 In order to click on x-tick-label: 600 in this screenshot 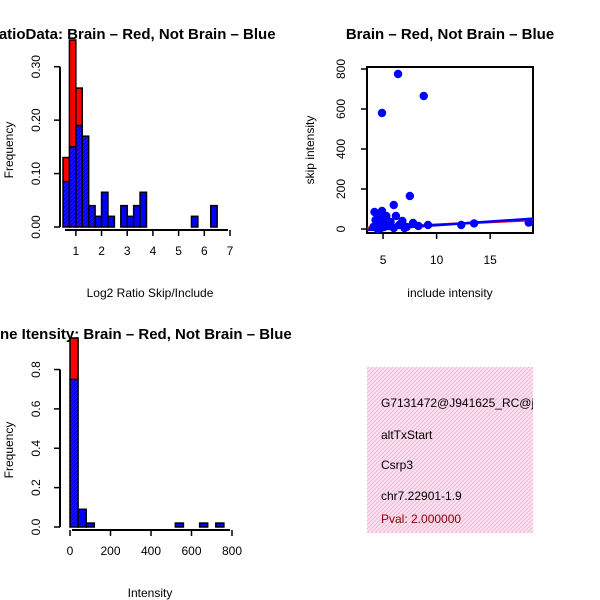, I will do `click(191, 551)`.